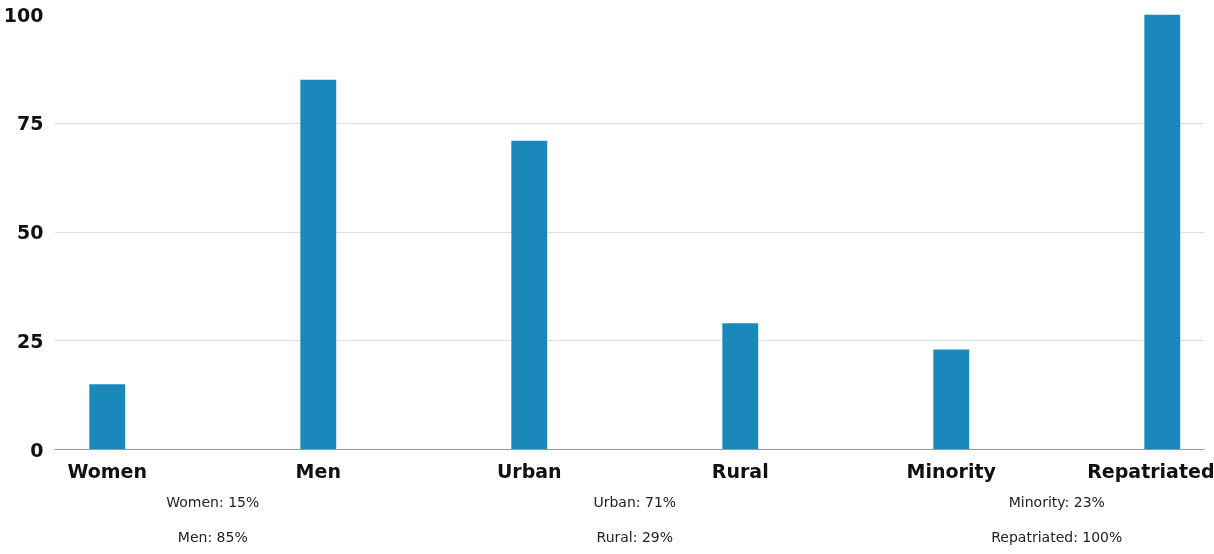 Image resolution: width=1214 pixels, height=554 pixels. What do you see at coordinates (1056, 502) in the screenshot?
I see `text: Minority: 23%` at bounding box center [1056, 502].